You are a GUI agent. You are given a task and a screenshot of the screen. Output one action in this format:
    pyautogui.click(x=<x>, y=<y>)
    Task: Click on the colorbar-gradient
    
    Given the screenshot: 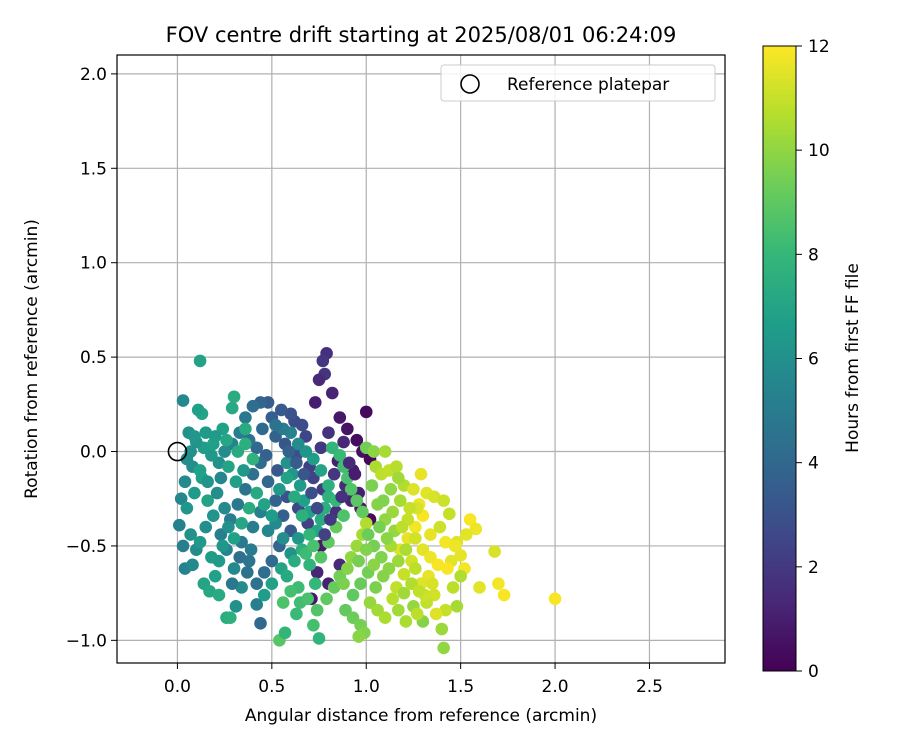 What is the action you would take?
    pyautogui.click(x=779, y=358)
    